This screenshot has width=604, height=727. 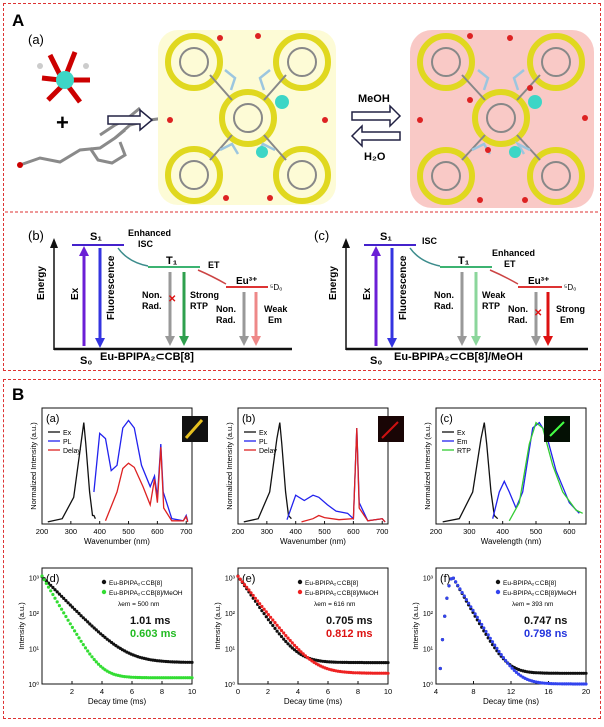 I want to click on series-line-a-ex, so click(x=71, y=472).